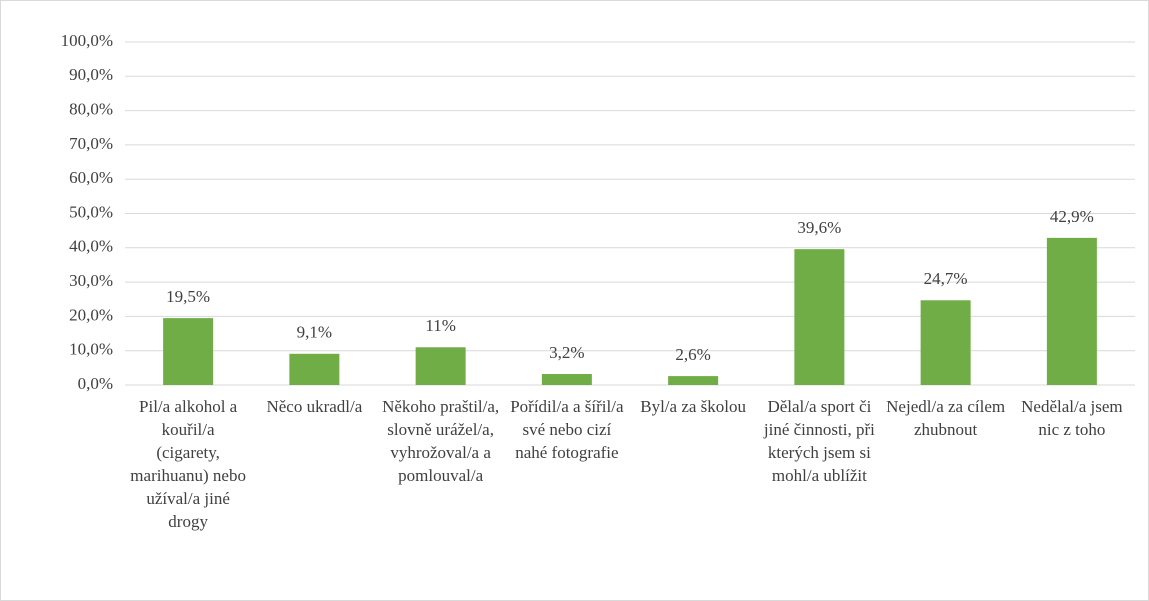 This screenshot has width=1149, height=601. Describe the element at coordinates (91, 109) in the screenshot. I see `y-tick-label: 80,0%` at that location.